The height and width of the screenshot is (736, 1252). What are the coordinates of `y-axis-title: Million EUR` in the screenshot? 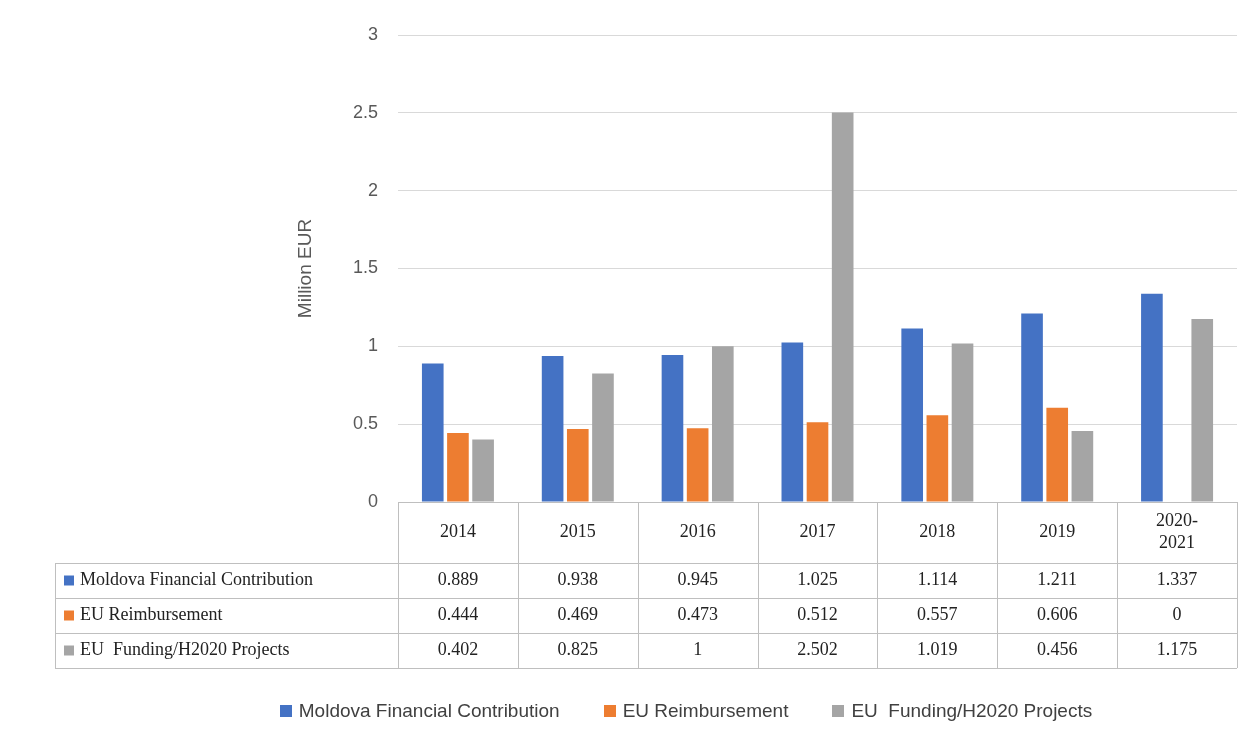 It's located at (304, 268).